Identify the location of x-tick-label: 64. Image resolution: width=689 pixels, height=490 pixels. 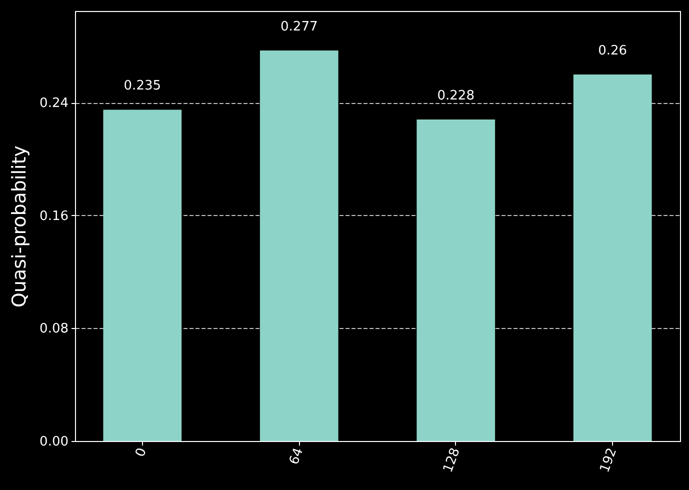
(296, 456).